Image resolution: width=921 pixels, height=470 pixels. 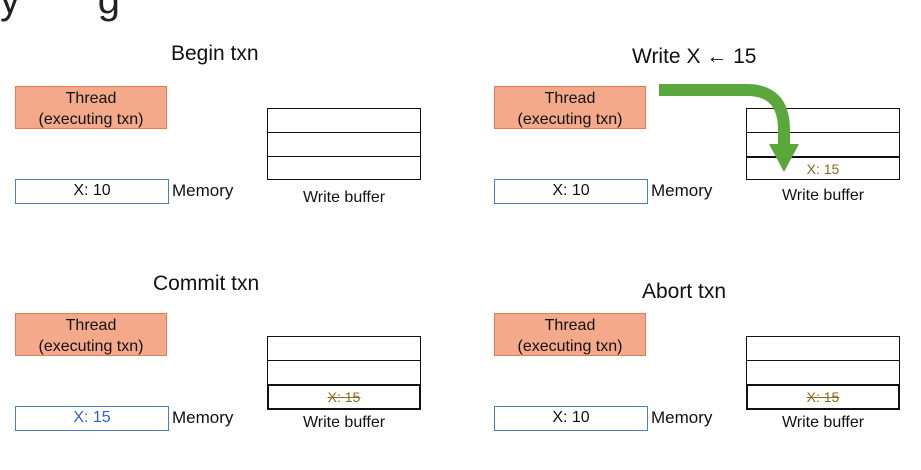 What do you see at coordinates (684, 291) in the screenshot?
I see `panel-title: Abort txn` at bounding box center [684, 291].